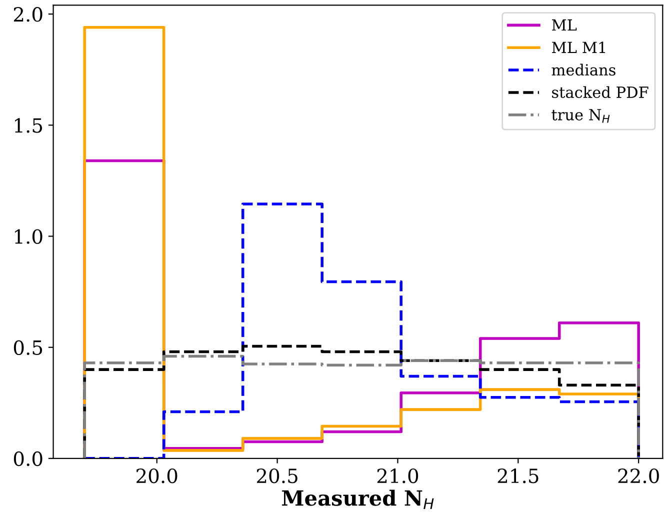  I want to click on legend-label: ML, so click(564, 25).